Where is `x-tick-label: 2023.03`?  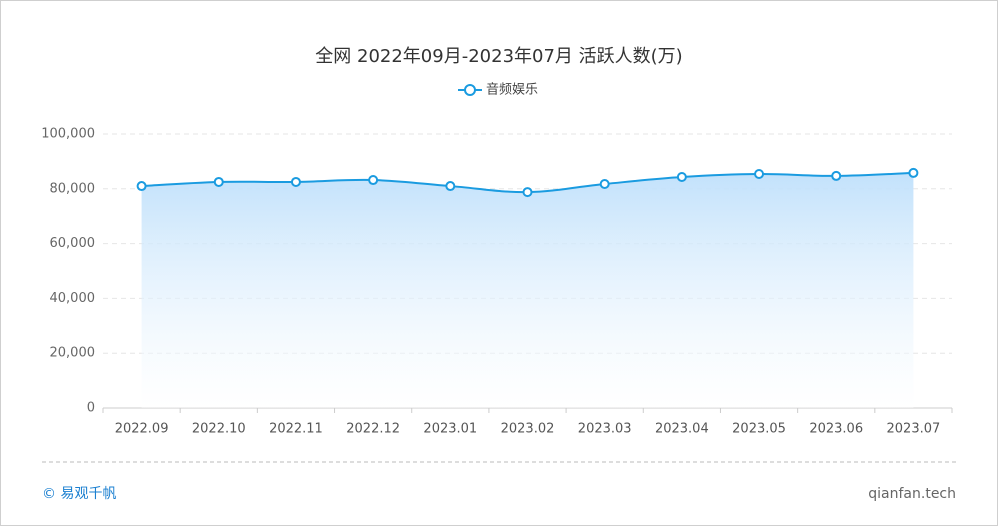 x-tick-label: 2023.03 is located at coordinates (605, 429).